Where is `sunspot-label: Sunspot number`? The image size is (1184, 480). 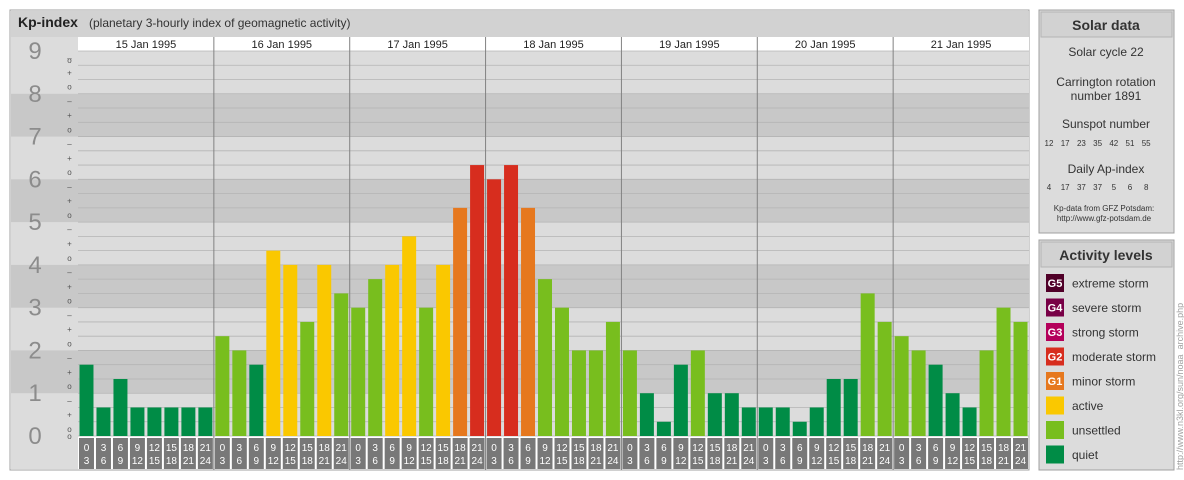
sunspot-label: Sunspot number is located at coordinates (1106, 124).